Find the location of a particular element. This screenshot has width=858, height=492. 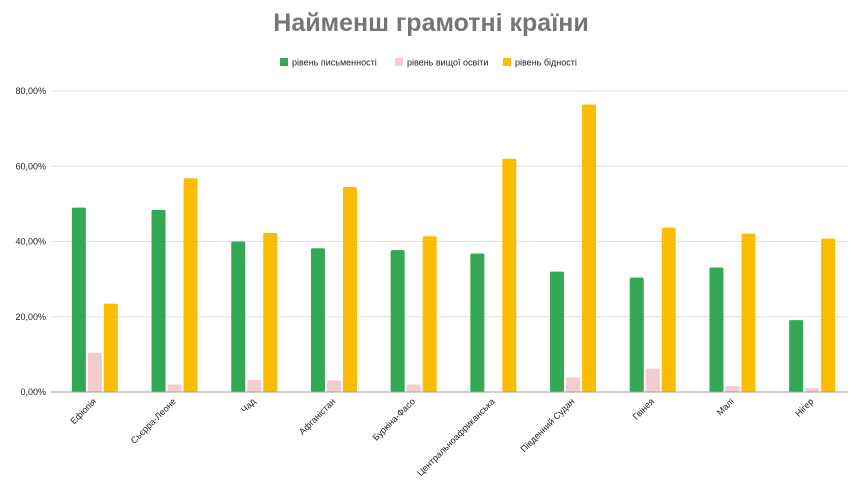

y-axis-ticks: 0,00% 20,00% 40,00% 60,00% 80,00% is located at coordinates (30, 241).